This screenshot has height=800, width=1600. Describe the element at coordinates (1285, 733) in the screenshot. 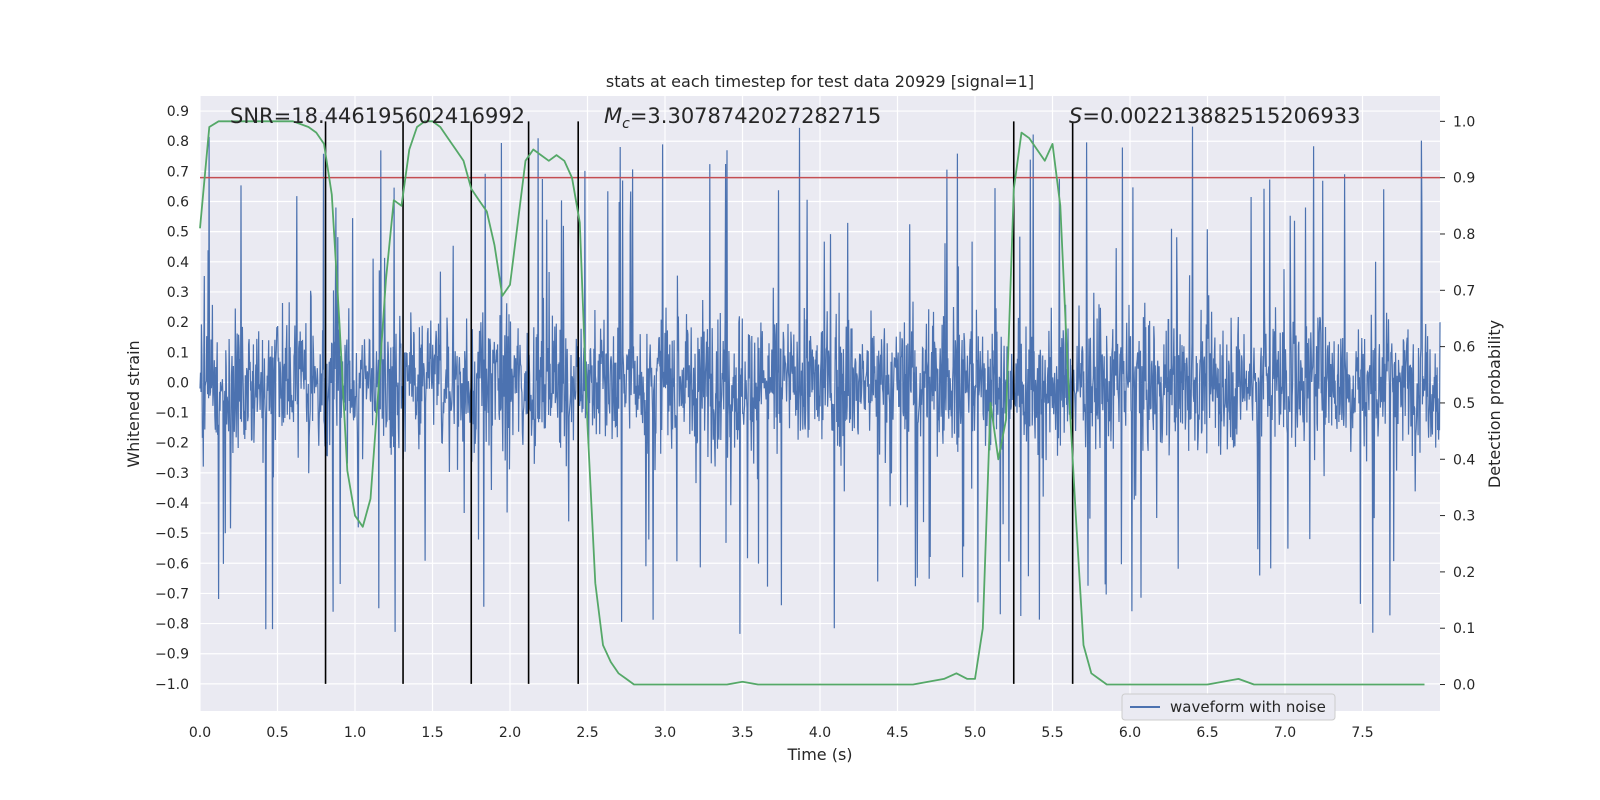

I see `x-tick-label: 7.0` at that location.